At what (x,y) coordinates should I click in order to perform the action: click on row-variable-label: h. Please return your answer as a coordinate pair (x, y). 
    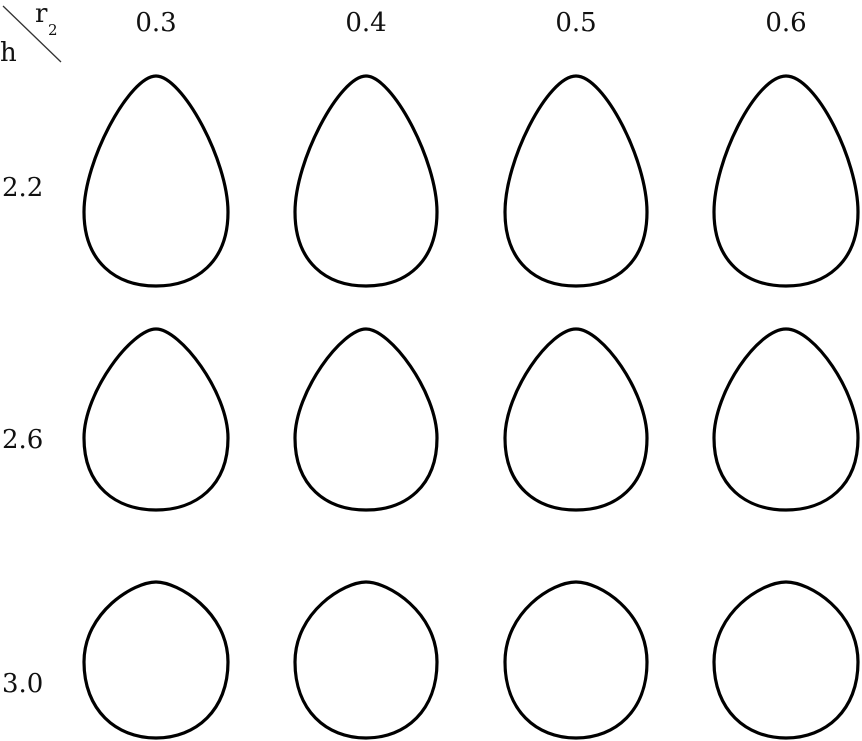
    Looking at the image, I should click on (8, 53).